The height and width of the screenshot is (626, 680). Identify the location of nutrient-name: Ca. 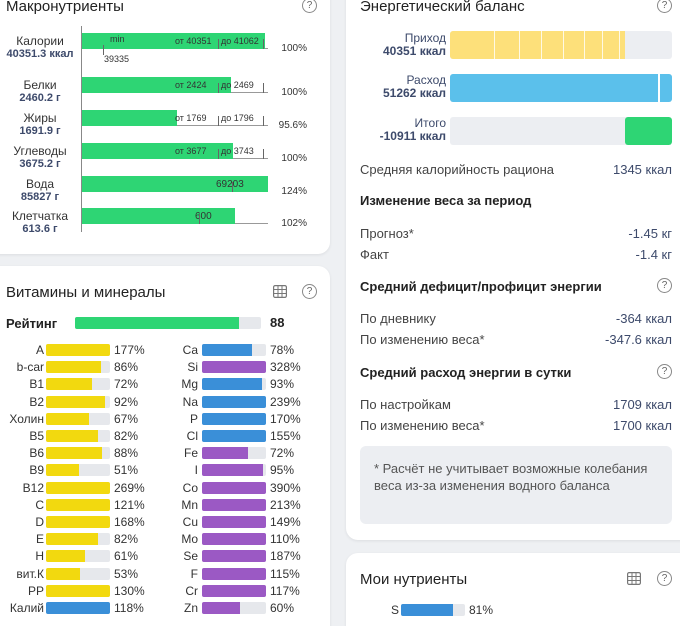
(190, 350).